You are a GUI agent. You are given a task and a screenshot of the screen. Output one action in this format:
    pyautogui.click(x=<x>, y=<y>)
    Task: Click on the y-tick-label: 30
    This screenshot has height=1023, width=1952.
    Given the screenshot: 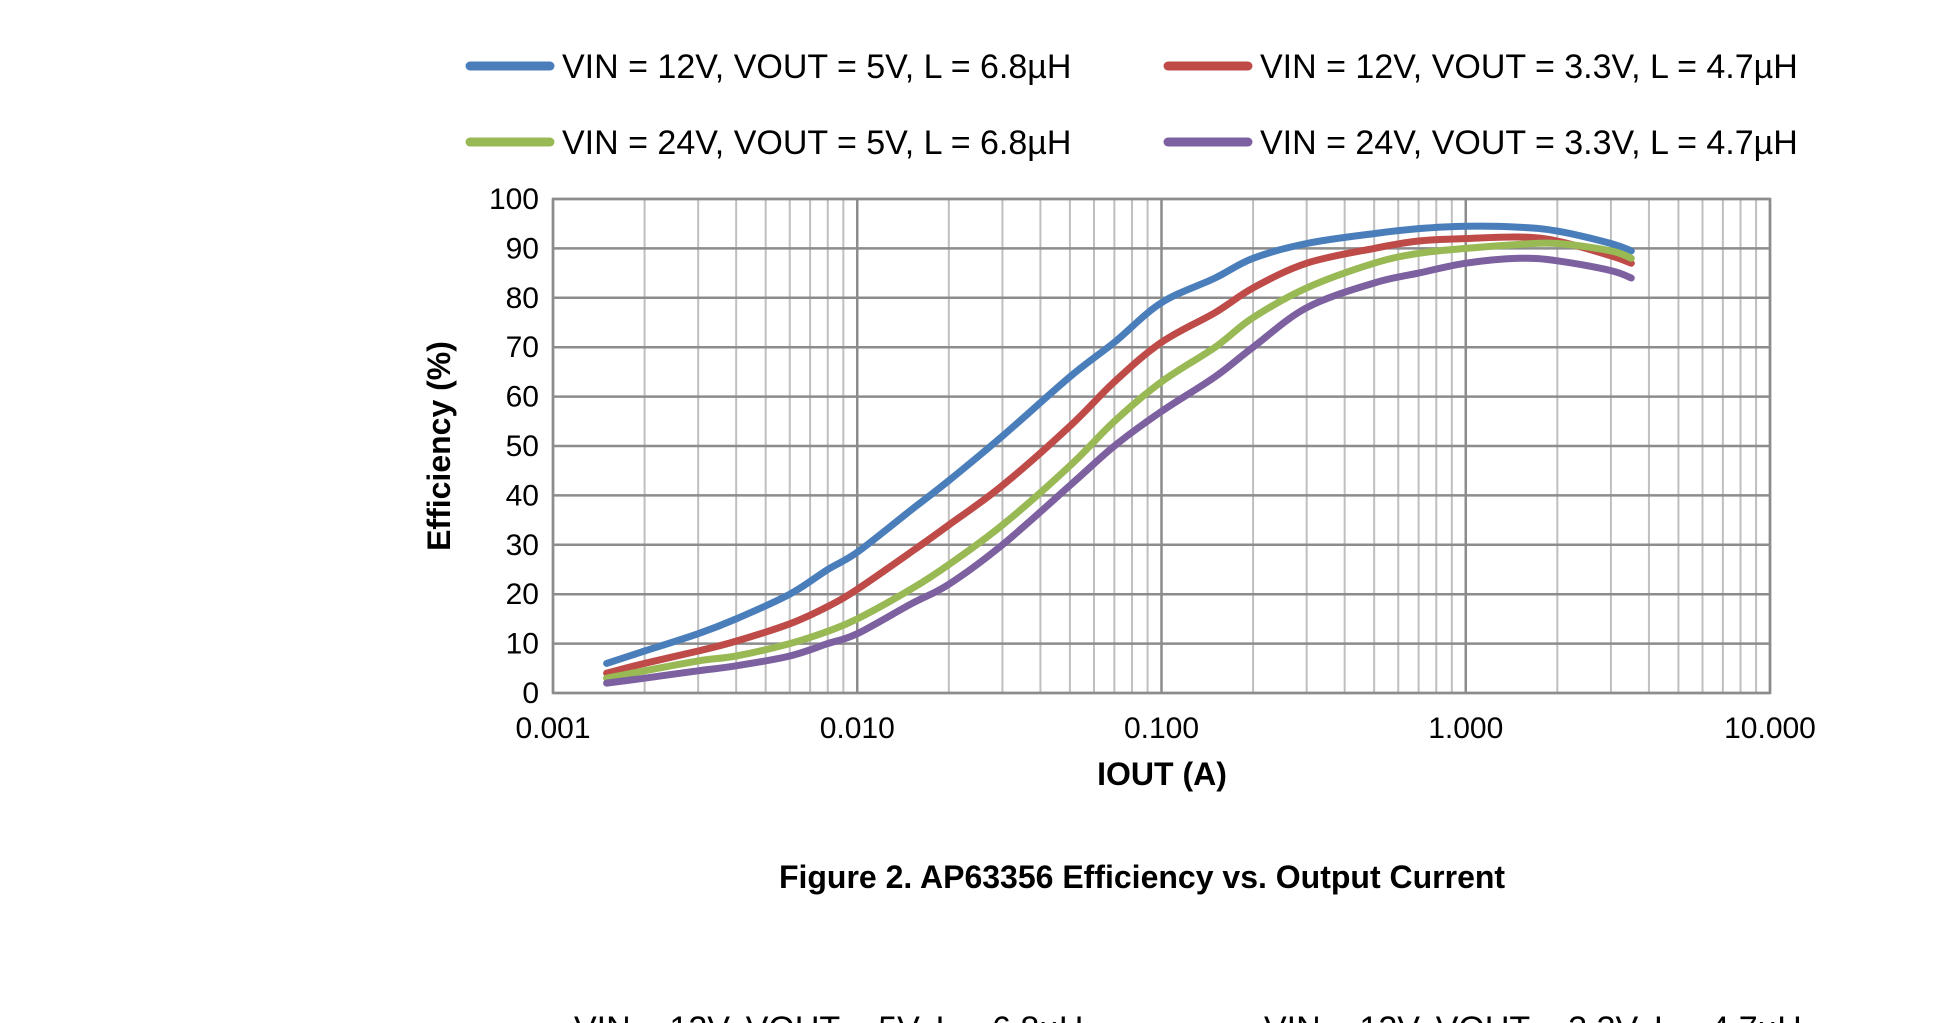 What is the action you would take?
    pyautogui.click(x=522, y=545)
    